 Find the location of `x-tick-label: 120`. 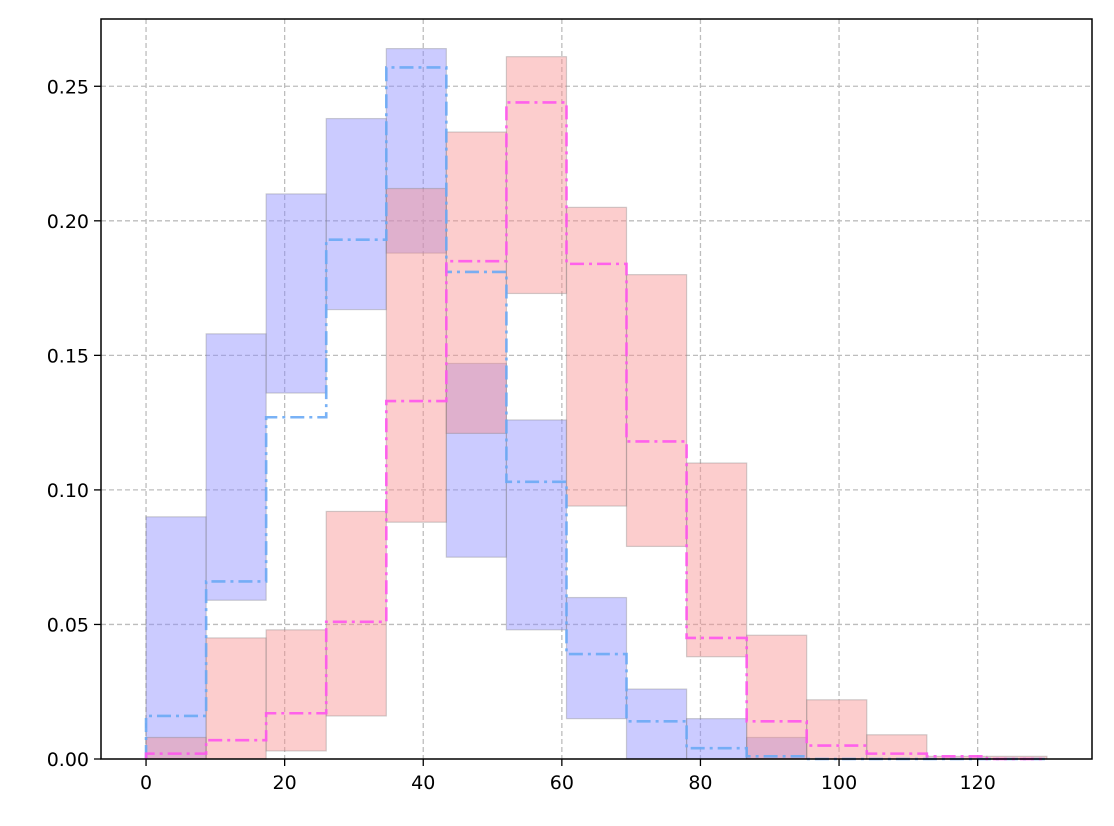

x-tick-label: 120 is located at coordinates (978, 783).